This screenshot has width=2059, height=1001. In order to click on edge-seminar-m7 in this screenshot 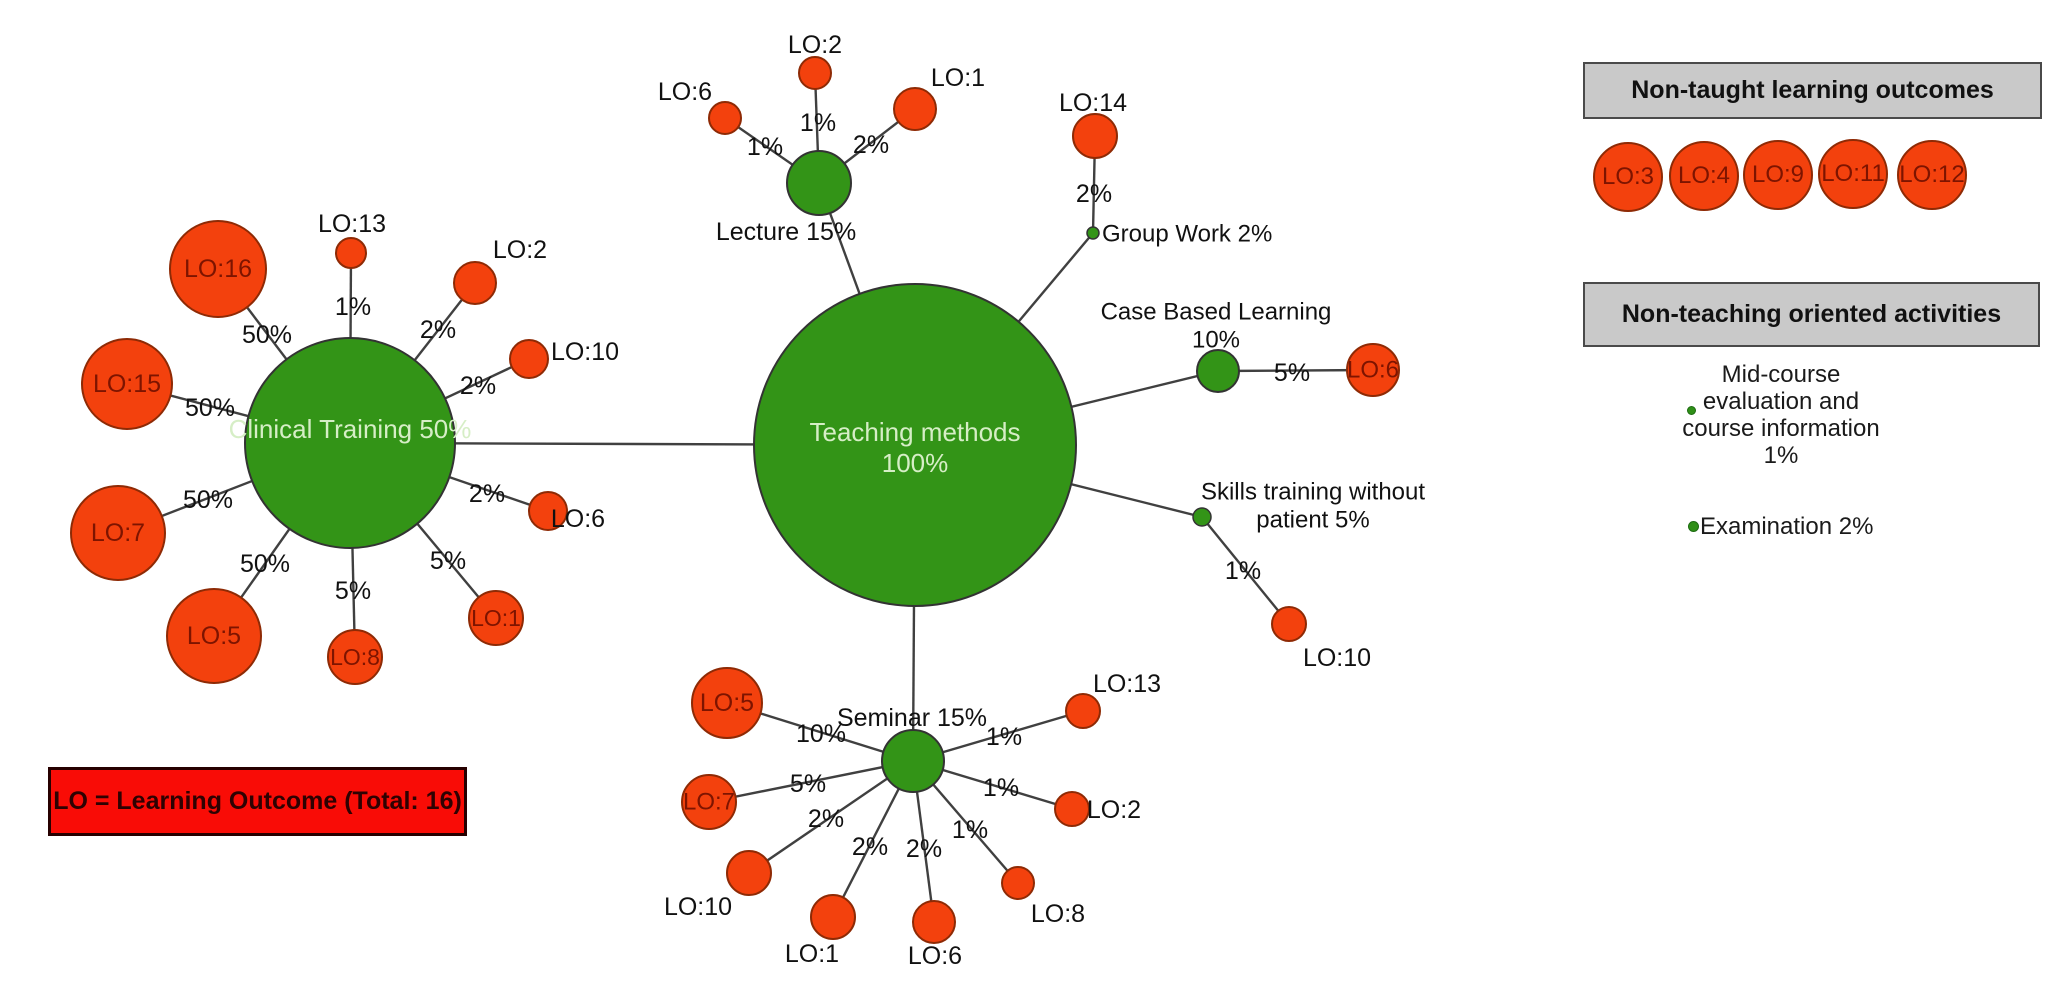, I will do `click(811, 781)`.